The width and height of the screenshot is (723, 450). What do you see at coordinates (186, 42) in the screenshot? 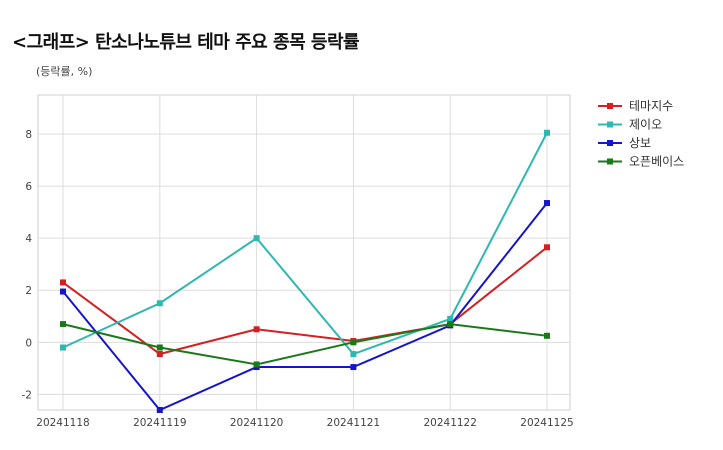
I see `chart-title: <그래프> 탄소나노튜브 테마 주요 종목 등락률` at bounding box center [186, 42].